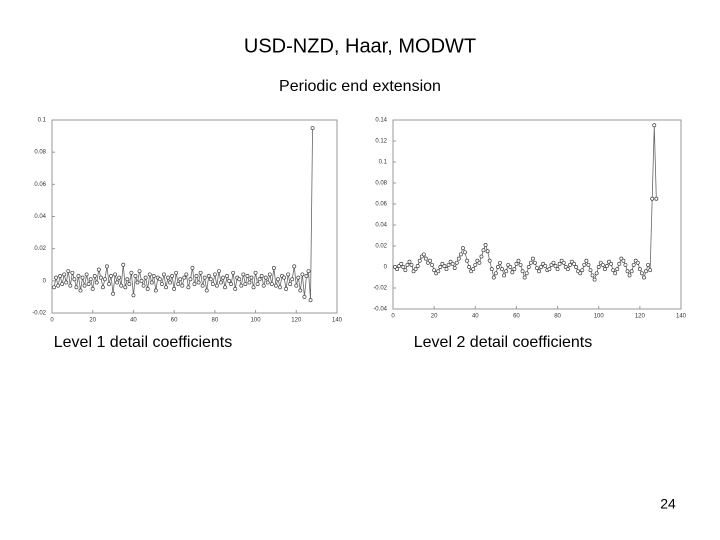 Image resolution: width=720 pixels, height=540 pixels. Describe the element at coordinates (537, 214) in the screenshot. I see `plot-frame` at that location.